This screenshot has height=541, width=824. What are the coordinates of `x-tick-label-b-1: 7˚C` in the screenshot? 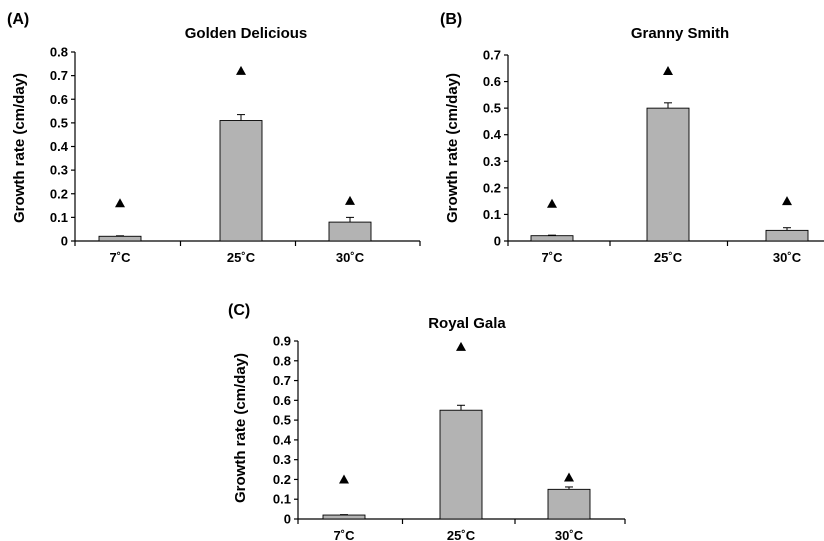 It's located at (553, 257).